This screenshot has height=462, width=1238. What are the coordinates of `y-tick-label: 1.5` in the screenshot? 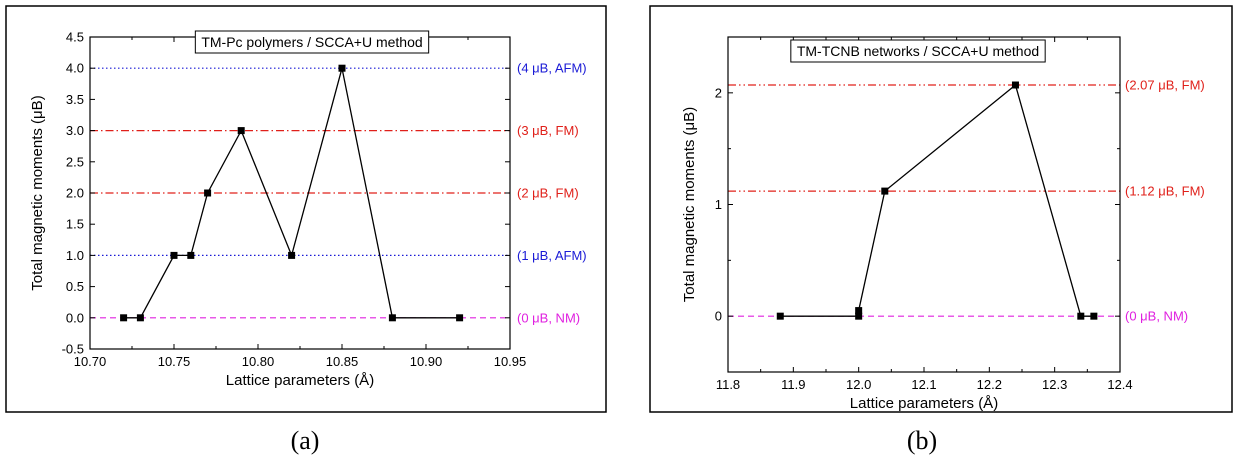 It's located at (75, 224).